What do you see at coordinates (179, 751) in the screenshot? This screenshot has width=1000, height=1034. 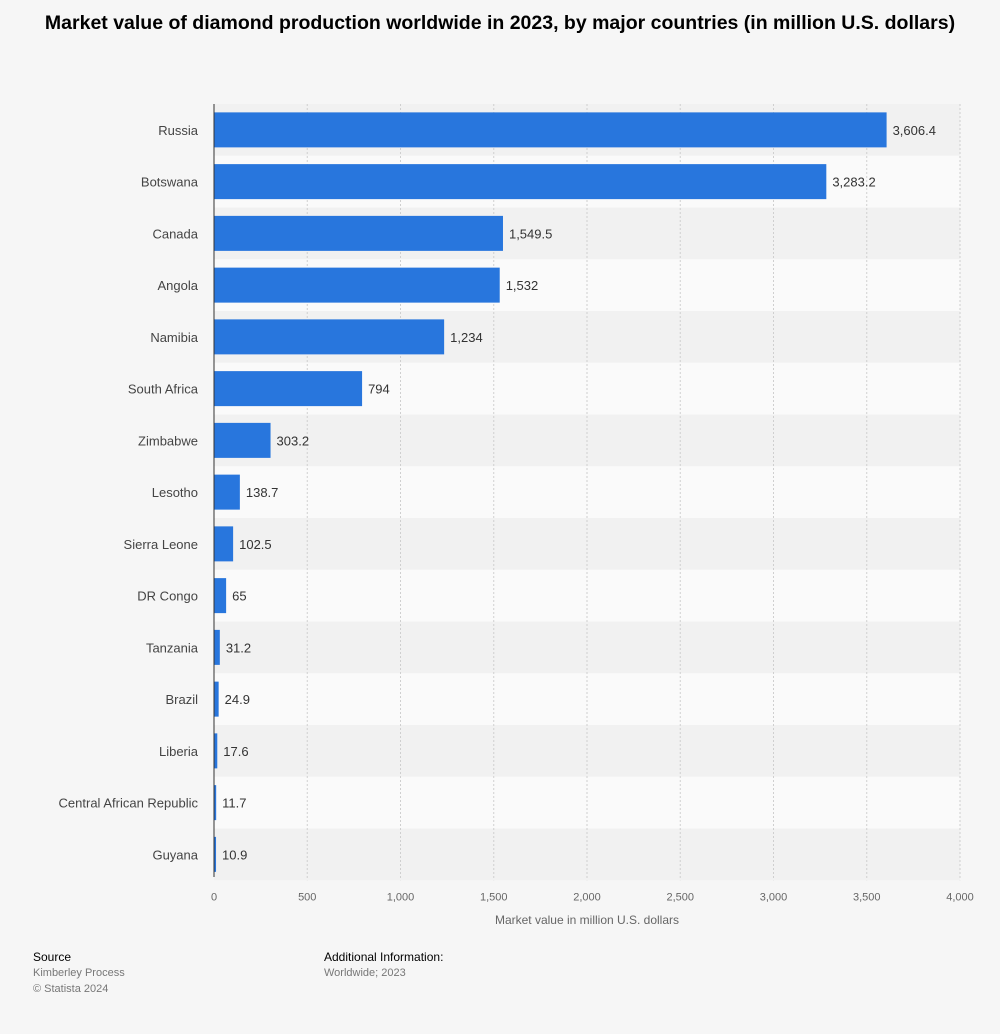 I see `category-label: Liberia` at bounding box center [179, 751].